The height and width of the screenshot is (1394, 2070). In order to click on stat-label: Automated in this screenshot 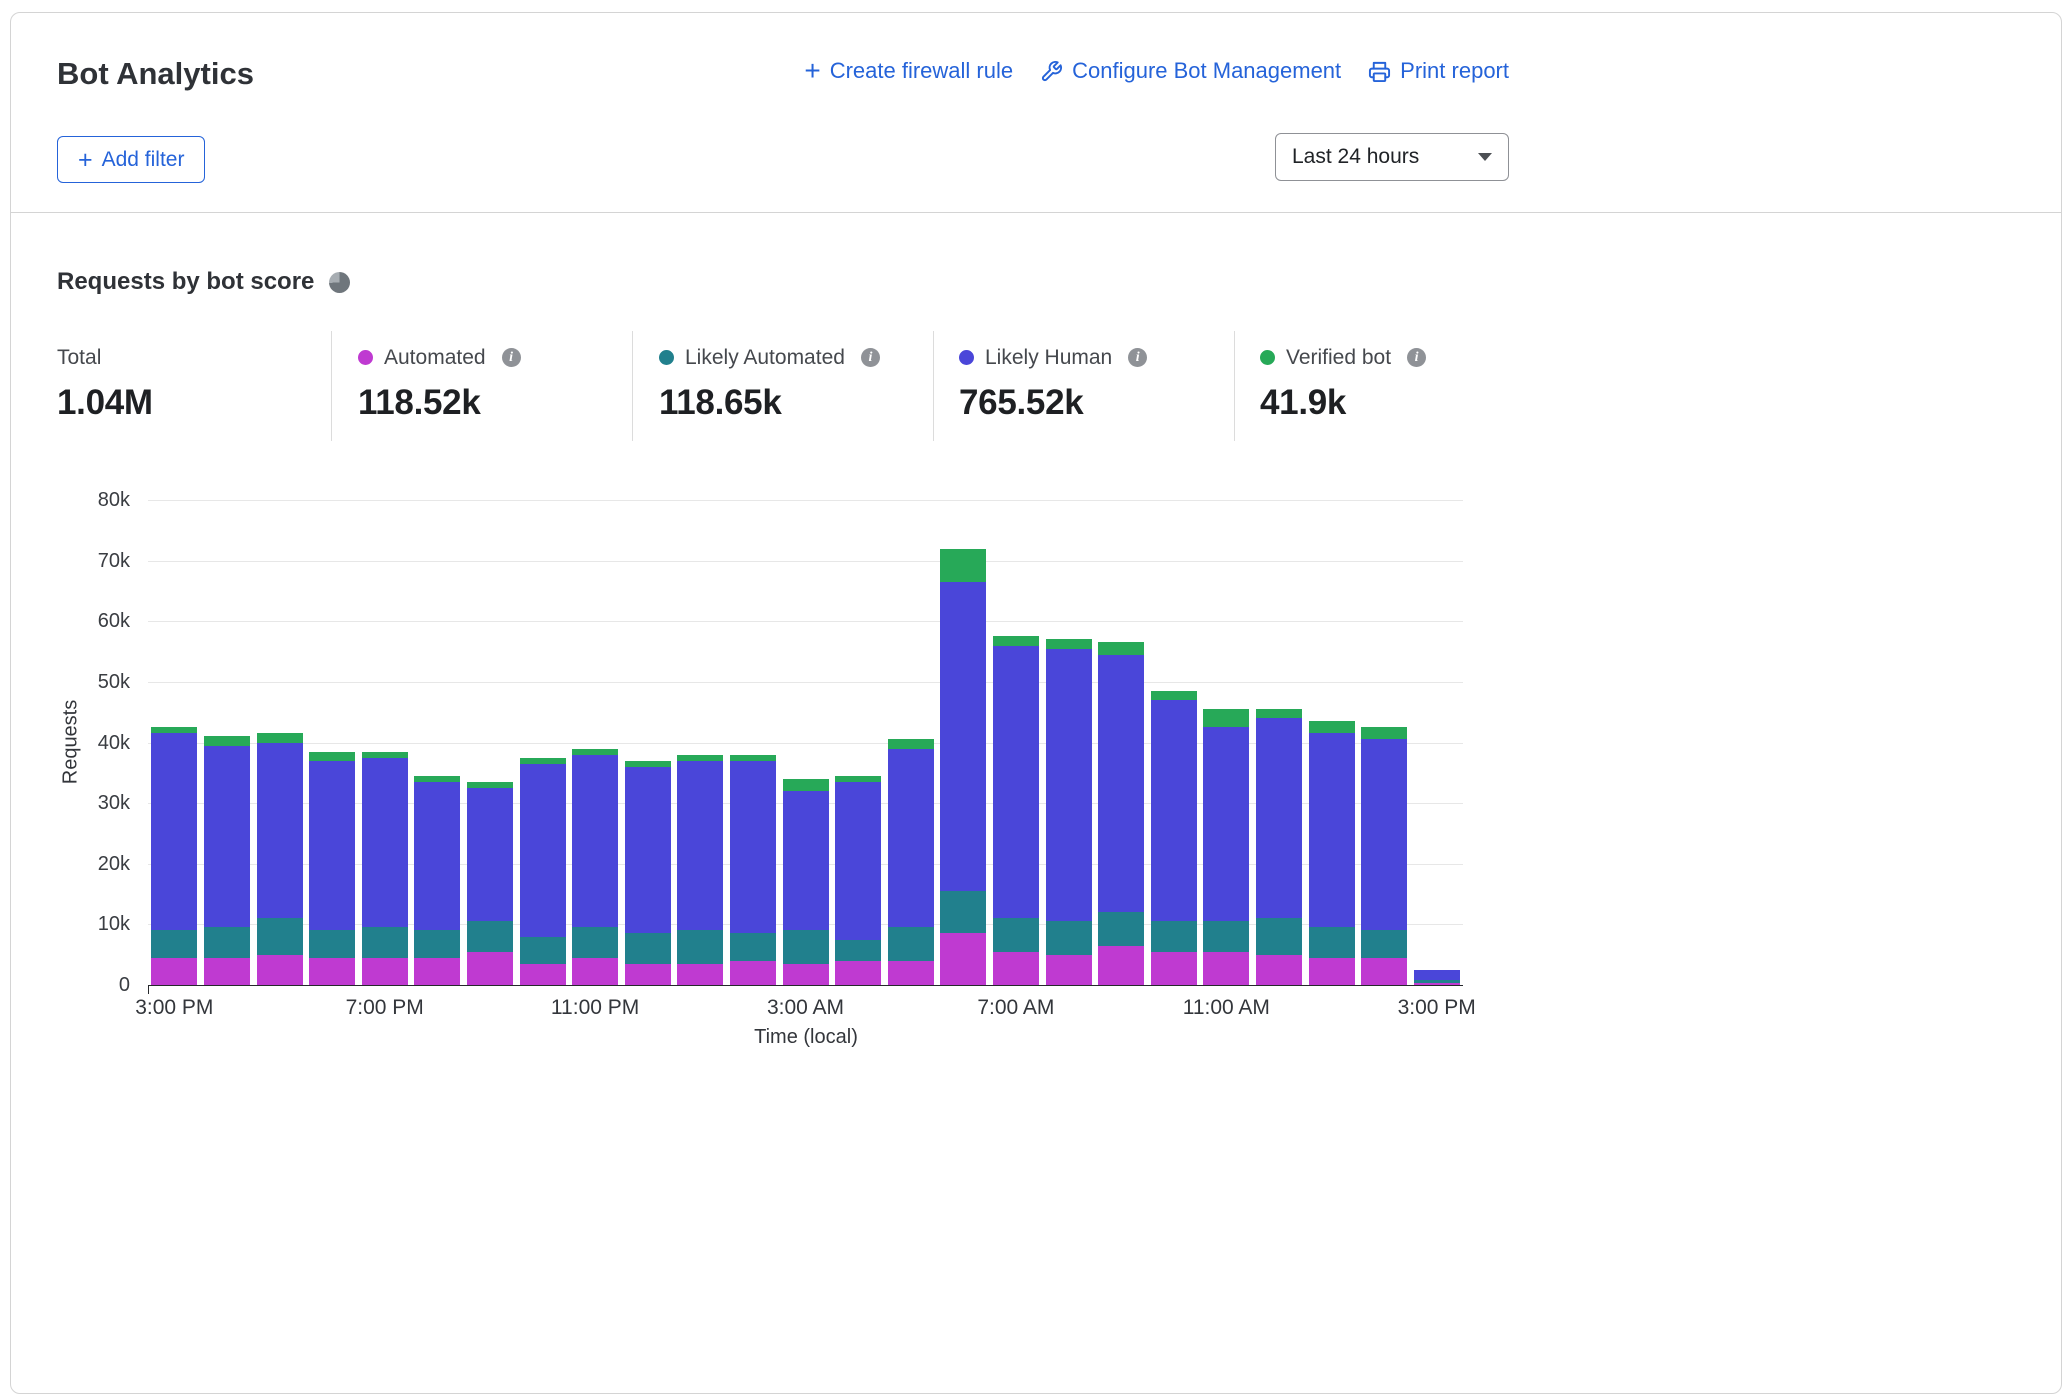, I will do `click(435, 357)`.